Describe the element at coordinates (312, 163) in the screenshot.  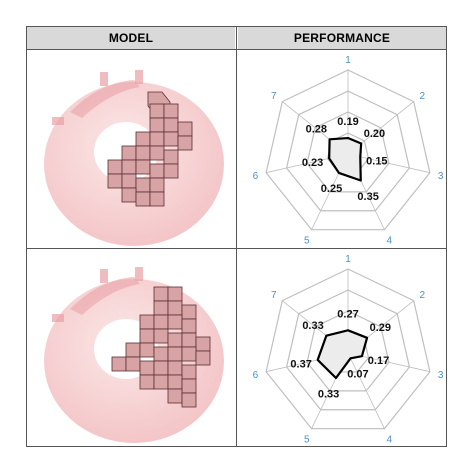
I see `value-label: 0.23` at that location.